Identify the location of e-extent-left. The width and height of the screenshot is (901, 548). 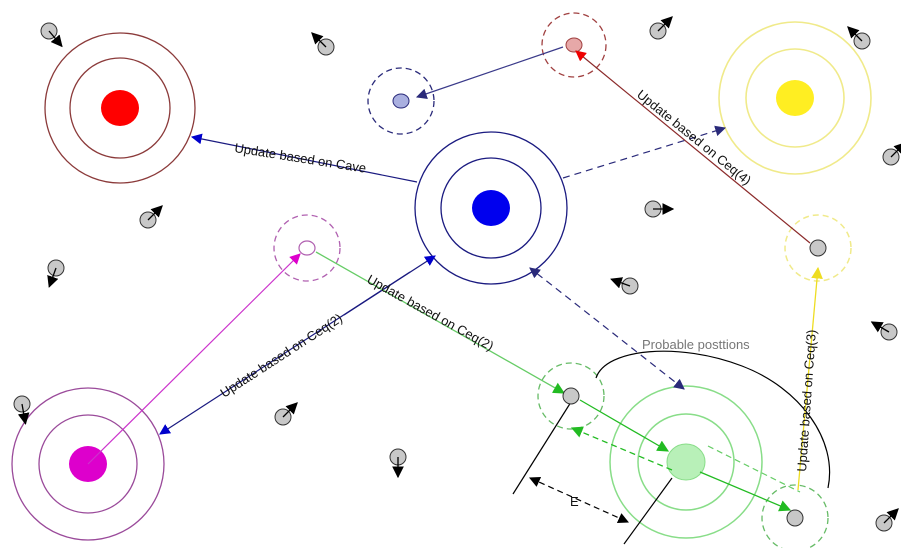
(542, 448).